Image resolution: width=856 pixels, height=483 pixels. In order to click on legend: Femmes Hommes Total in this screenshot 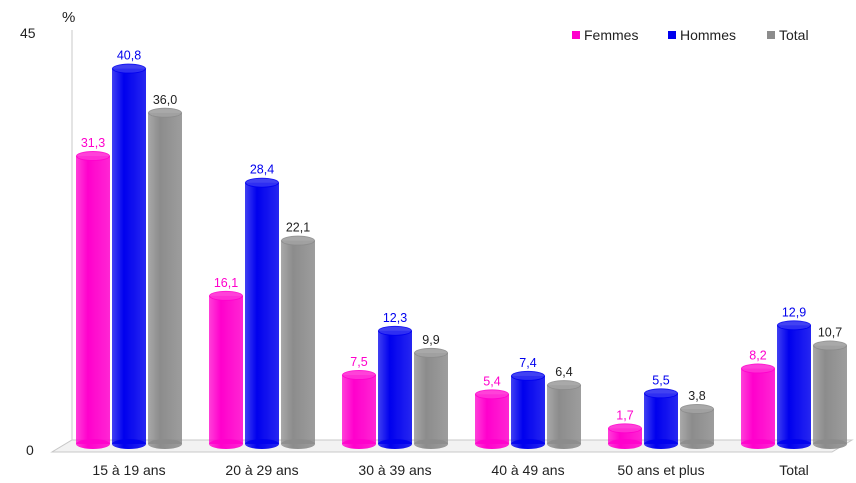, I will do `click(690, 35)`.